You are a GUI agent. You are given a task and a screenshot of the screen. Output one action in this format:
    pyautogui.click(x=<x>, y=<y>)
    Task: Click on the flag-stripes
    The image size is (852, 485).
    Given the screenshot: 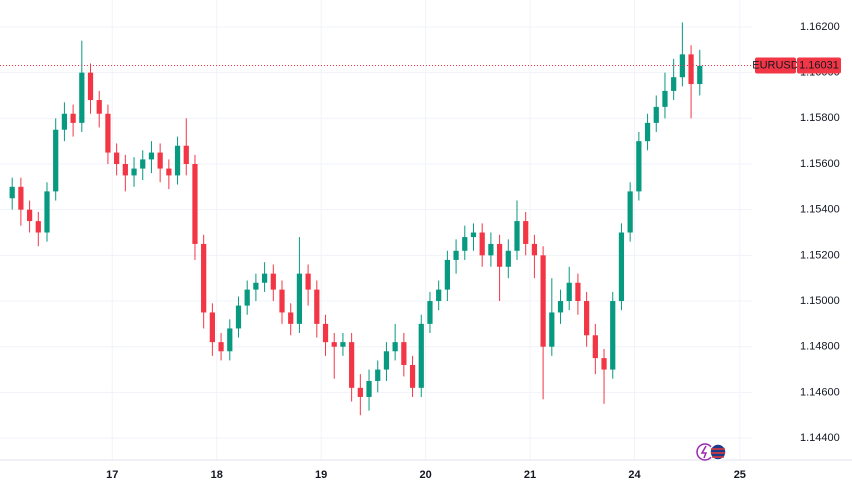 What is the action you would take?
    pyautogui.click(x=718, y=453)
    